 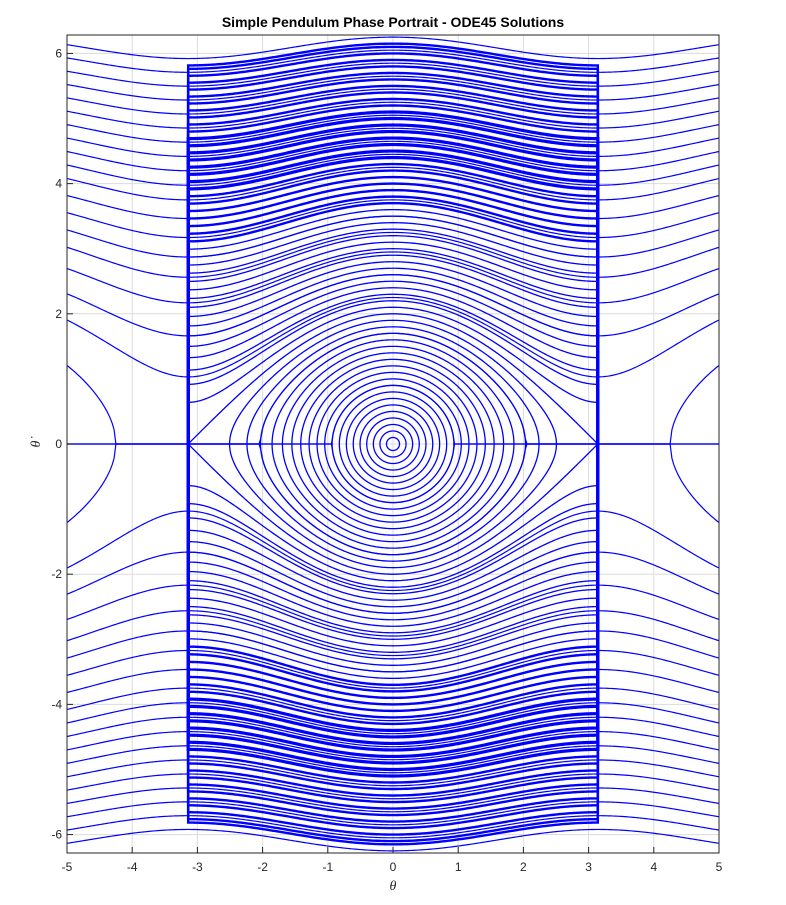 I want to click on libration-orbit, so click(x=393, y=444).